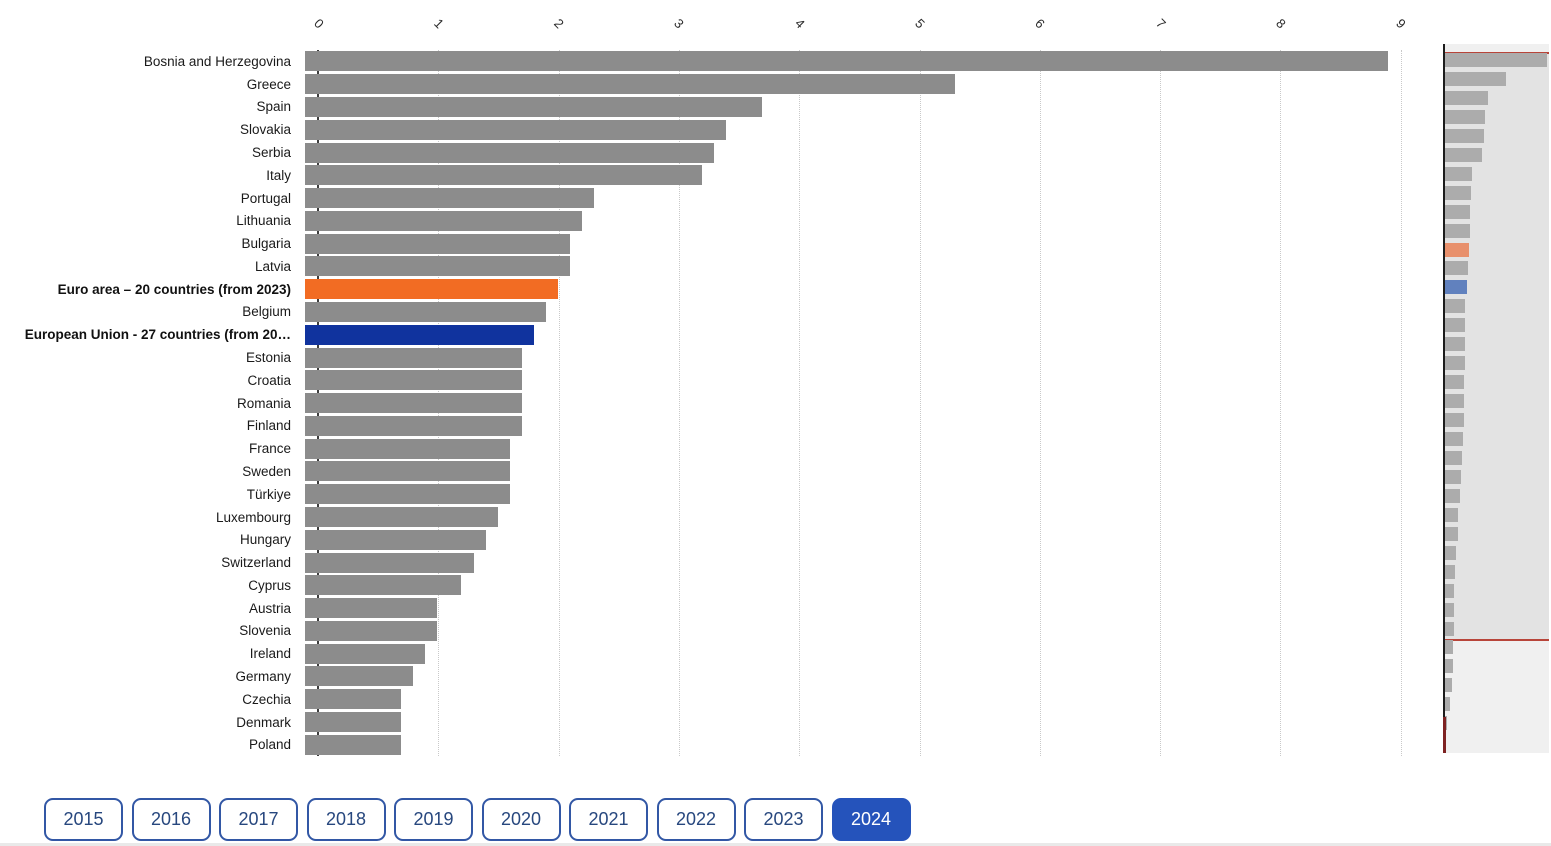 The width and height of the screenshot is (1551, 846). What do you see at coordinates (608, 819) in the screenshot?
I see `year-button-2021: 2021` at bounding box center [608, 819].